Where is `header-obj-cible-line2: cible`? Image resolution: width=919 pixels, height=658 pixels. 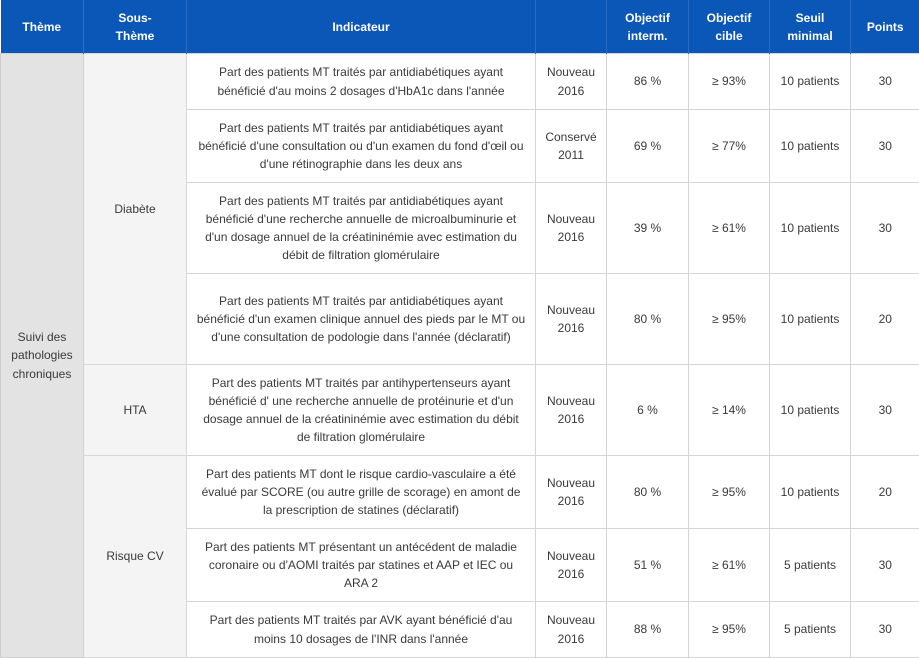
header-obj-cible-line2: cible is located at coordinates (728, 36).